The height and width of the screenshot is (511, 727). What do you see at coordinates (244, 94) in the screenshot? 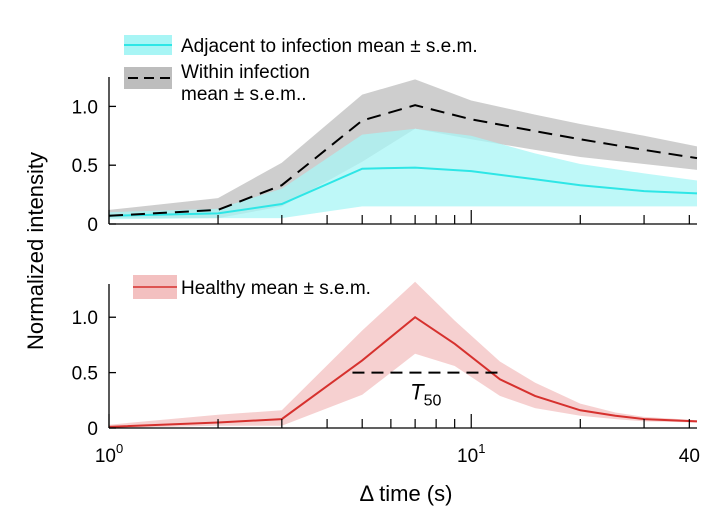
I see `legend-label-within-line2: mean ± s.e.m..` at bounding box center [244, 94].